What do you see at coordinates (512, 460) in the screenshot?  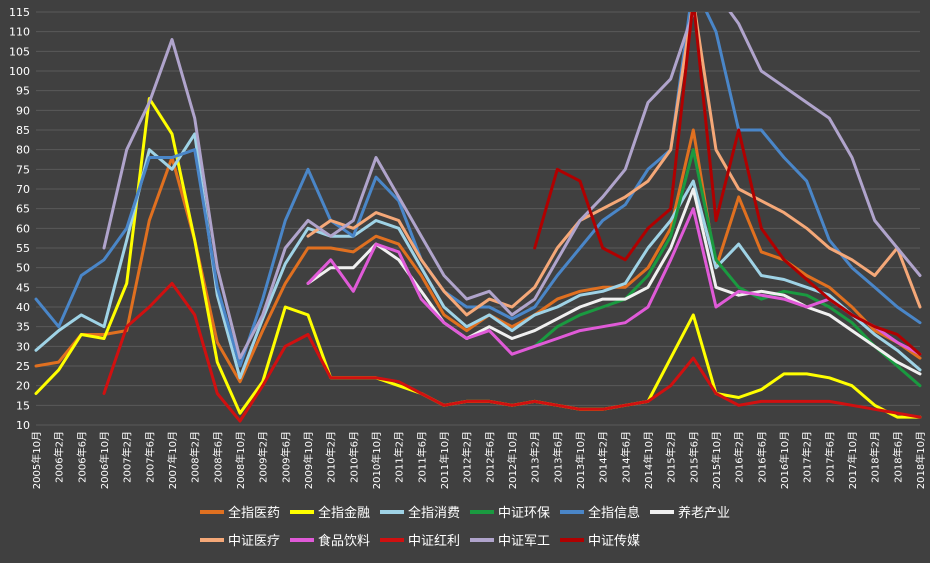 I see `x-tick-label: 2012年10月` at bounding box center [512, 460].